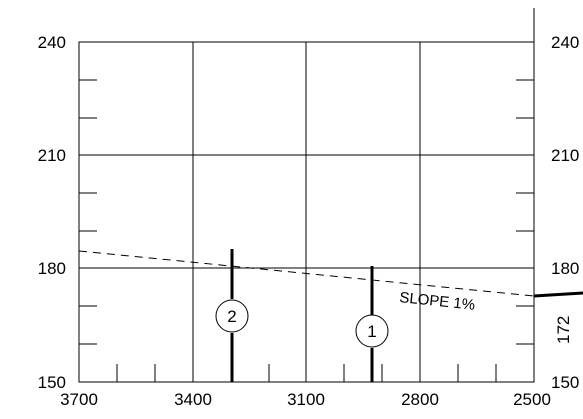 This screenshot has height=419, width=583. I want to click on marker-2-label: 2, so click(231, 316).